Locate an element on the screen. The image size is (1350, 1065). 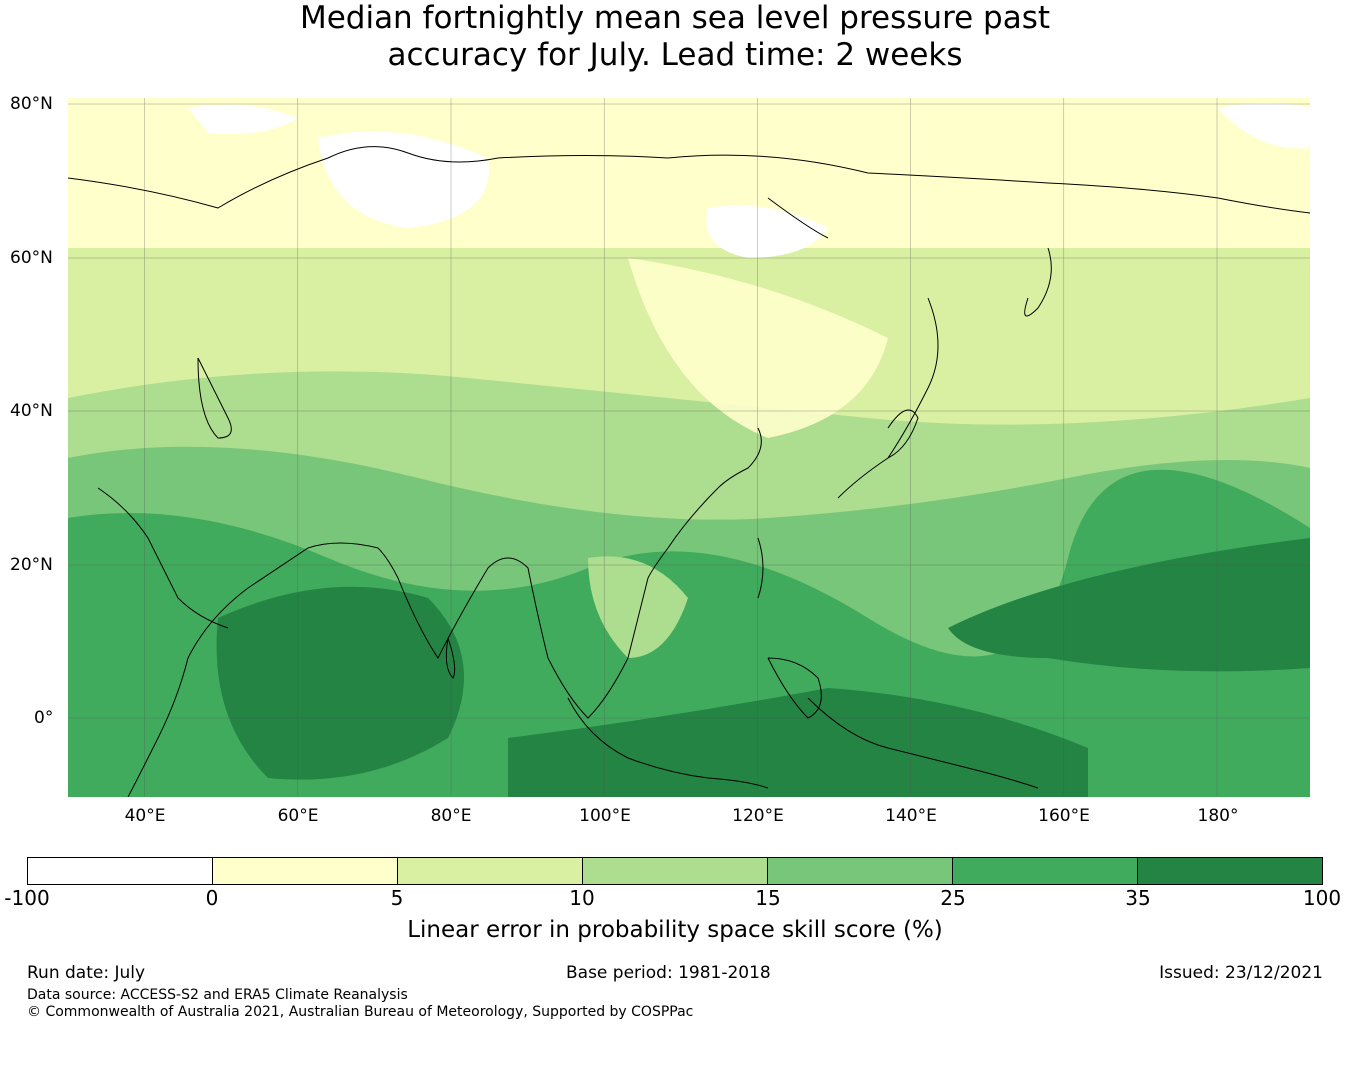
title-line-2: accuracy for July. Lead time: 2 weeks is located at coordinates (675, 55).